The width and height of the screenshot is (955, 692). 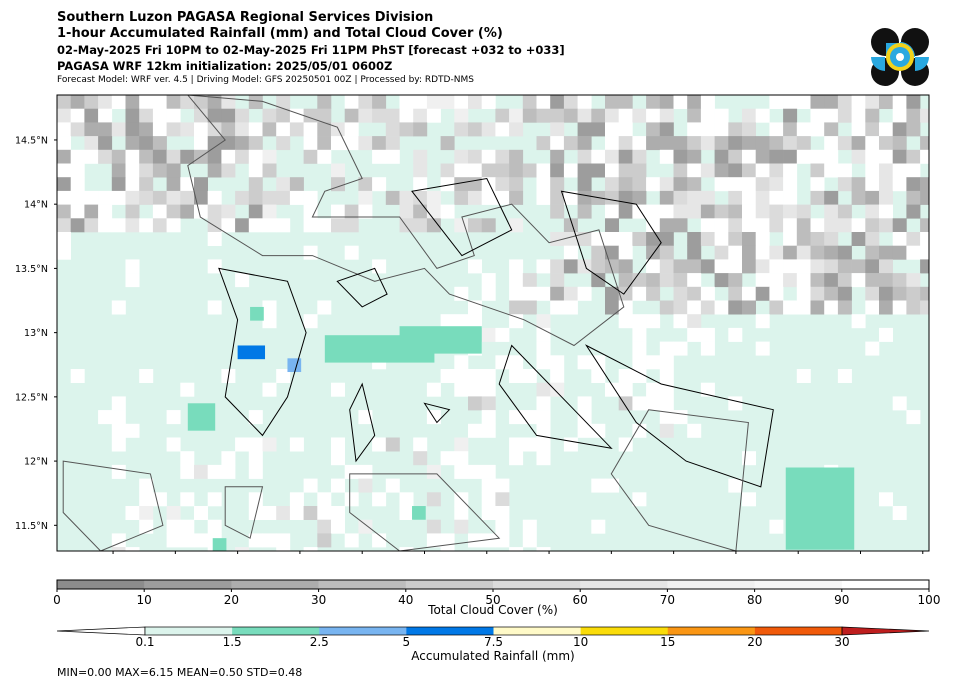 What do you see at coordinates (492, 600) in the screenshot?
I see `cloud-tick-label: 50` at bounding box center [492, 600].